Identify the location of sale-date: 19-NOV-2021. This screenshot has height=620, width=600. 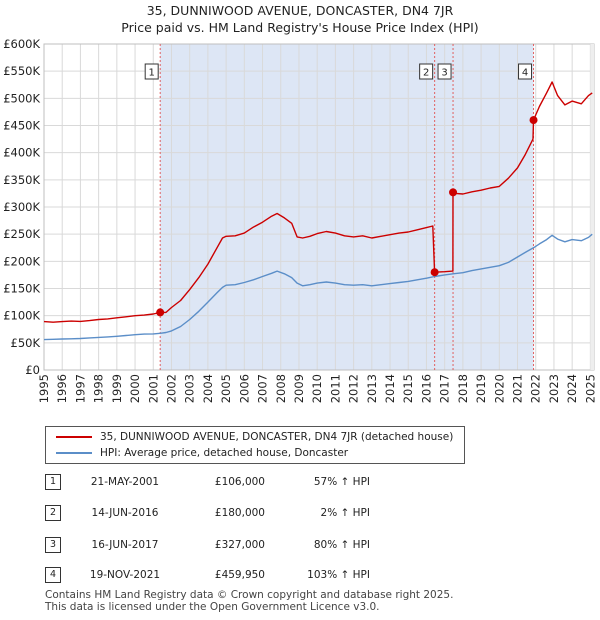
(125, 575).